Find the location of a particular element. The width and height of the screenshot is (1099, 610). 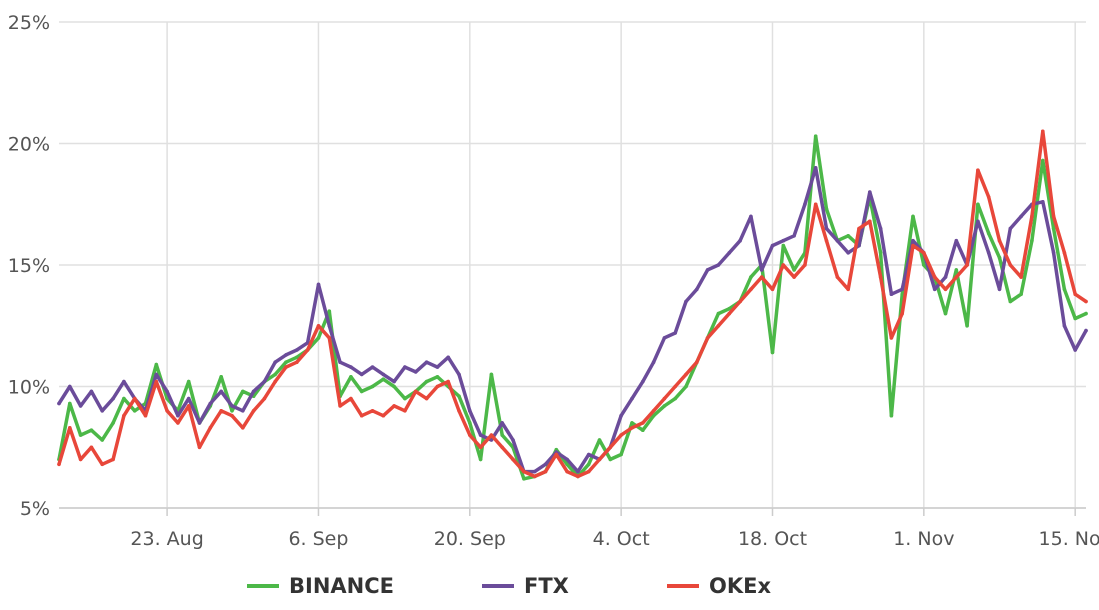

legend-item-ftx: FTX is located at coordinates (525, 586).